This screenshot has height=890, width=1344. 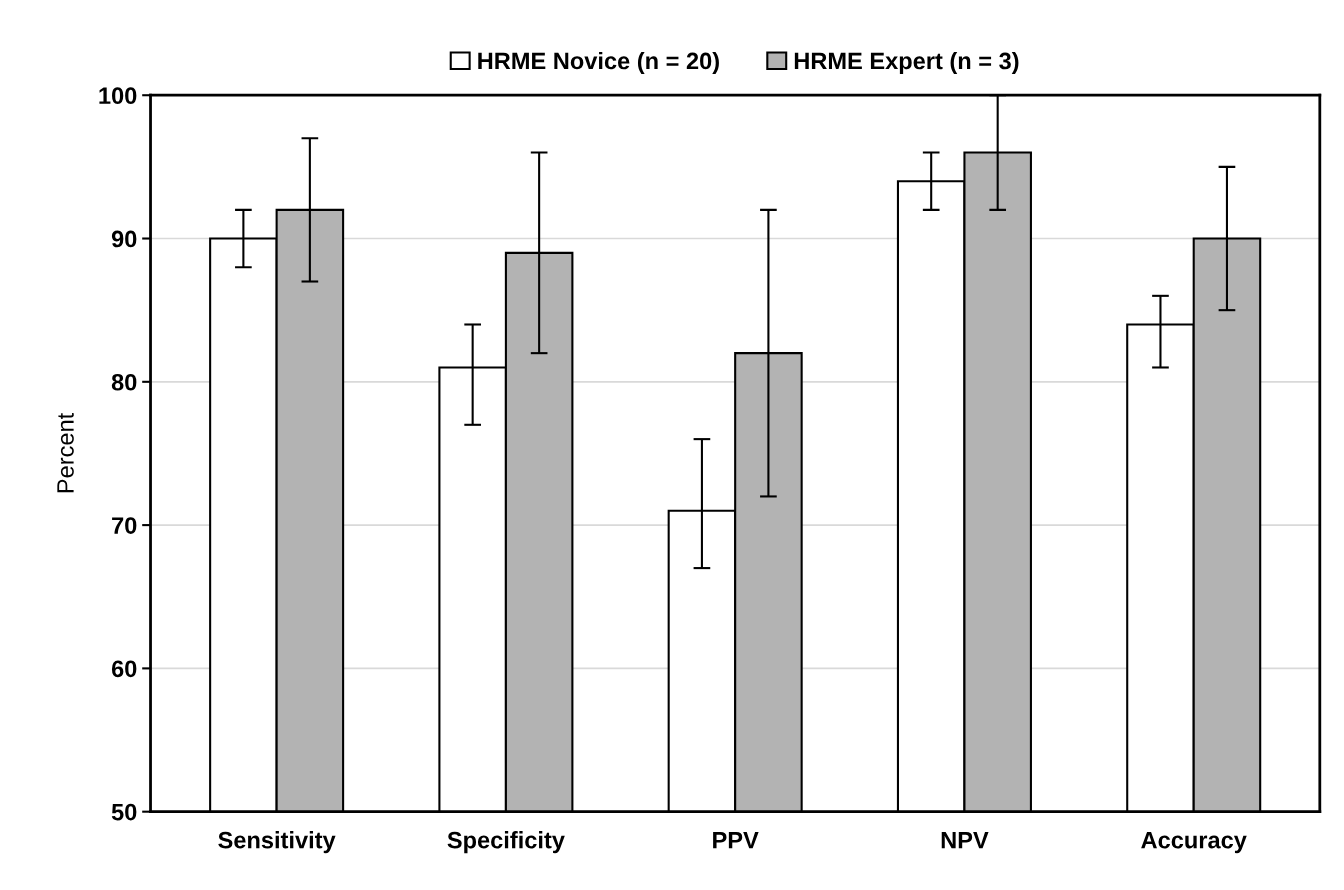 What do you see at coordinates (65, 452) in the screenshot?
I see `y-axis-title: Percent` at bounding box center [65, 452].